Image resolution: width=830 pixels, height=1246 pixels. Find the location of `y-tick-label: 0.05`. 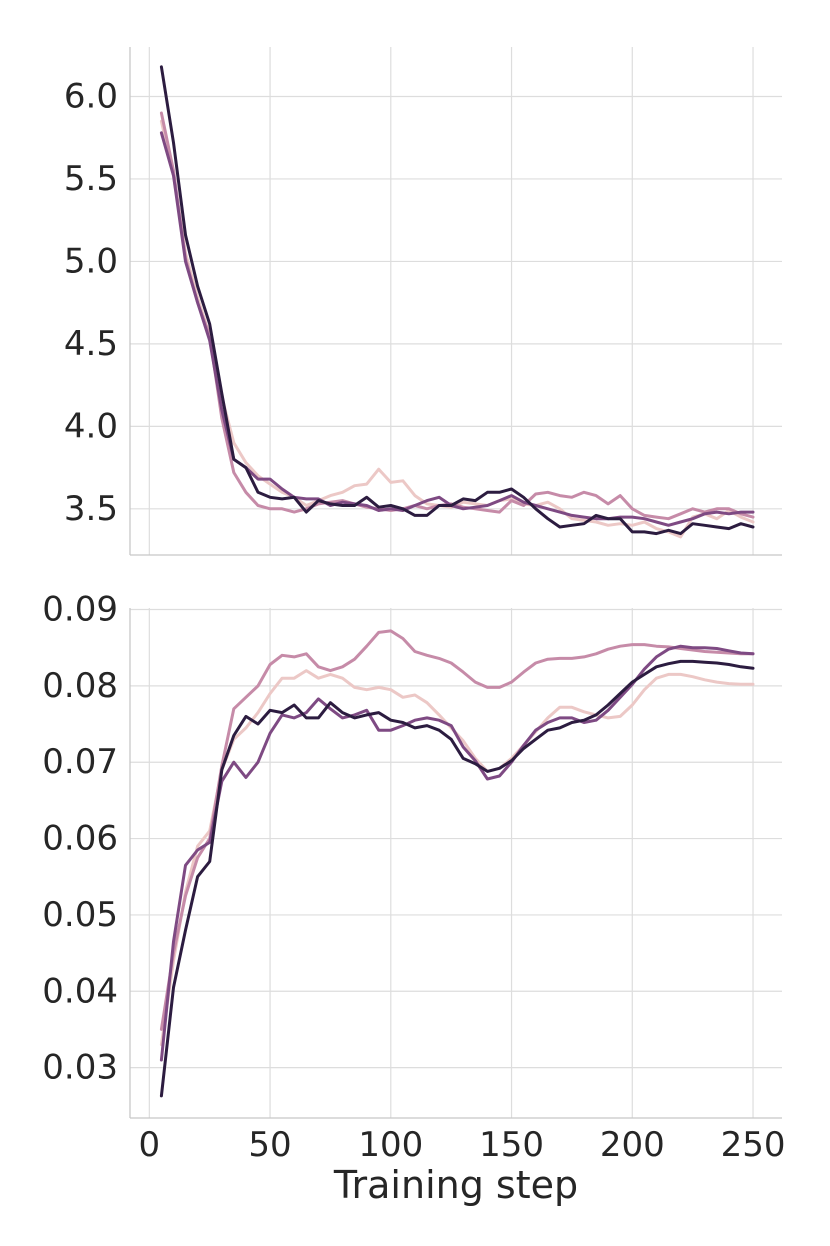

y-tick-label: 0.05 is located at coordinates (80, 915).